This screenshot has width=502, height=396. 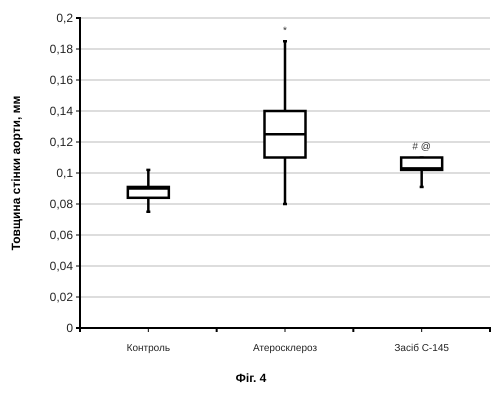 What do you see at coordinates (16, 173) in the screenshot?
I see `y-axis-title: Товщина стінки аорти, мм` at bounding box center [16, 173].